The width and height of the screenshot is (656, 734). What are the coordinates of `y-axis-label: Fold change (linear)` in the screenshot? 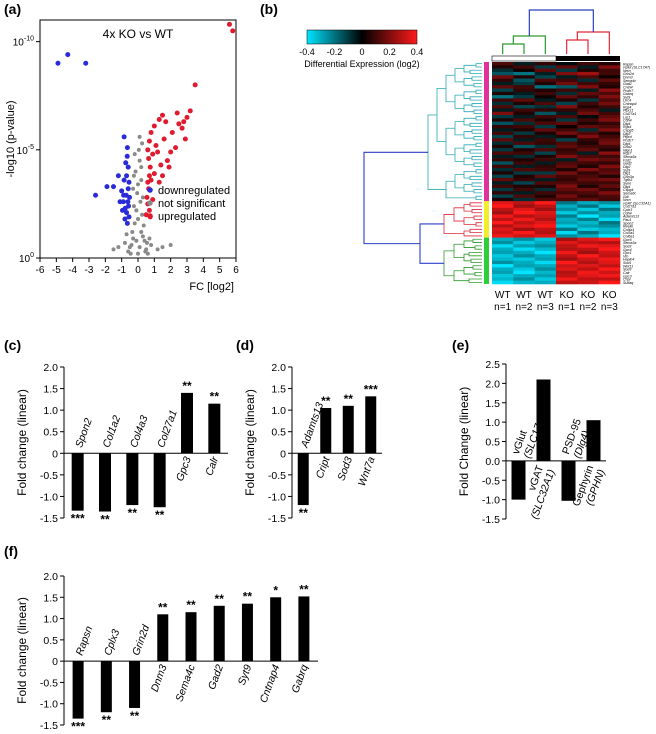 It's located at (22, 650).